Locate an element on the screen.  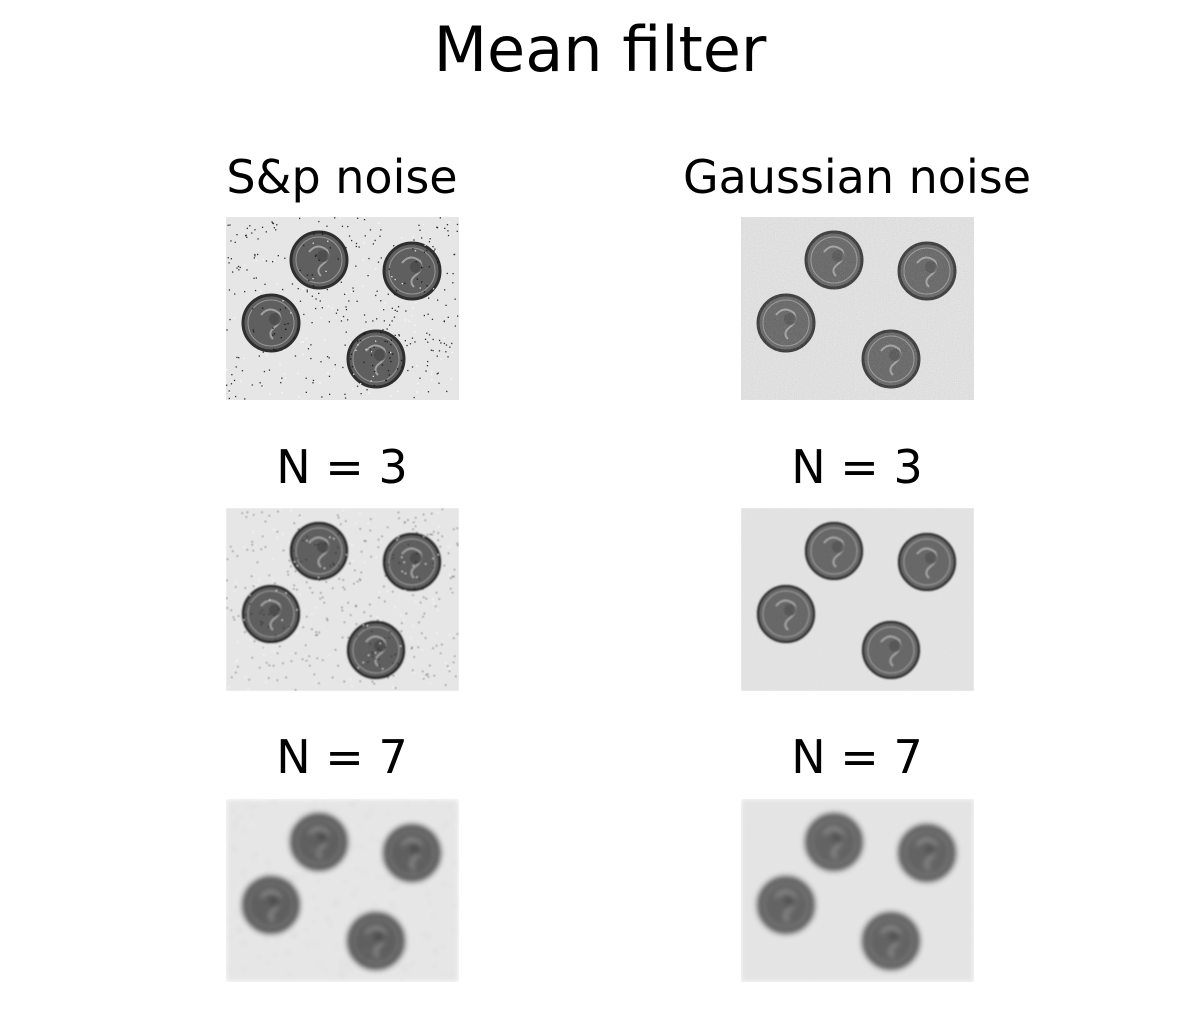
image-sp-n7 is located at coordinates (342, 890).